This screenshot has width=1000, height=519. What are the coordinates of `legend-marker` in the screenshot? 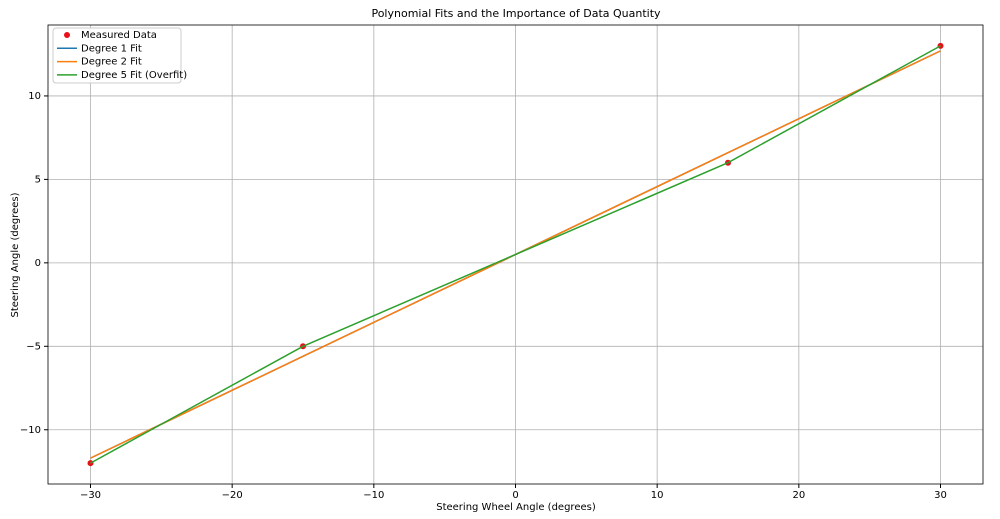 It's located at (67, 35).